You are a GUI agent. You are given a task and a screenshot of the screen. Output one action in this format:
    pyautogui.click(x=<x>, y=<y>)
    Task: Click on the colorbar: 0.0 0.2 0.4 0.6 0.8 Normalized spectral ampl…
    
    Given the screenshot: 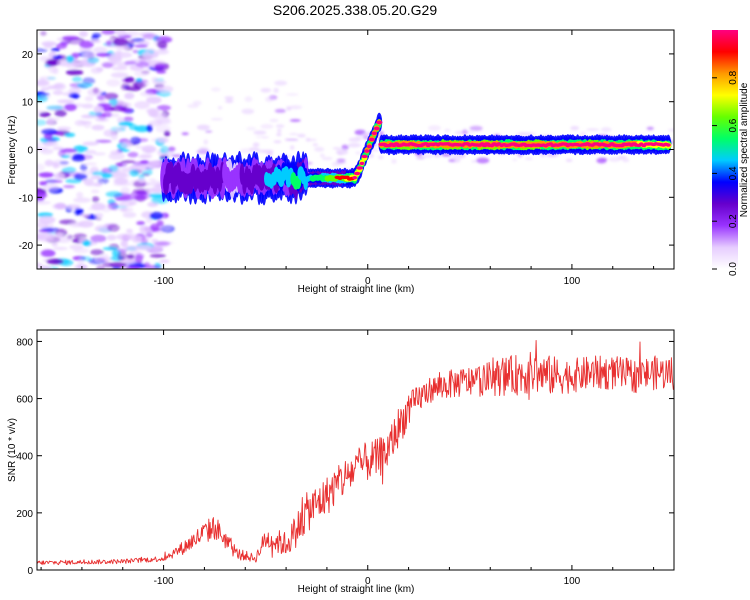 What is the action you would take?
    pyautogui.click(x=731, y=153)
    